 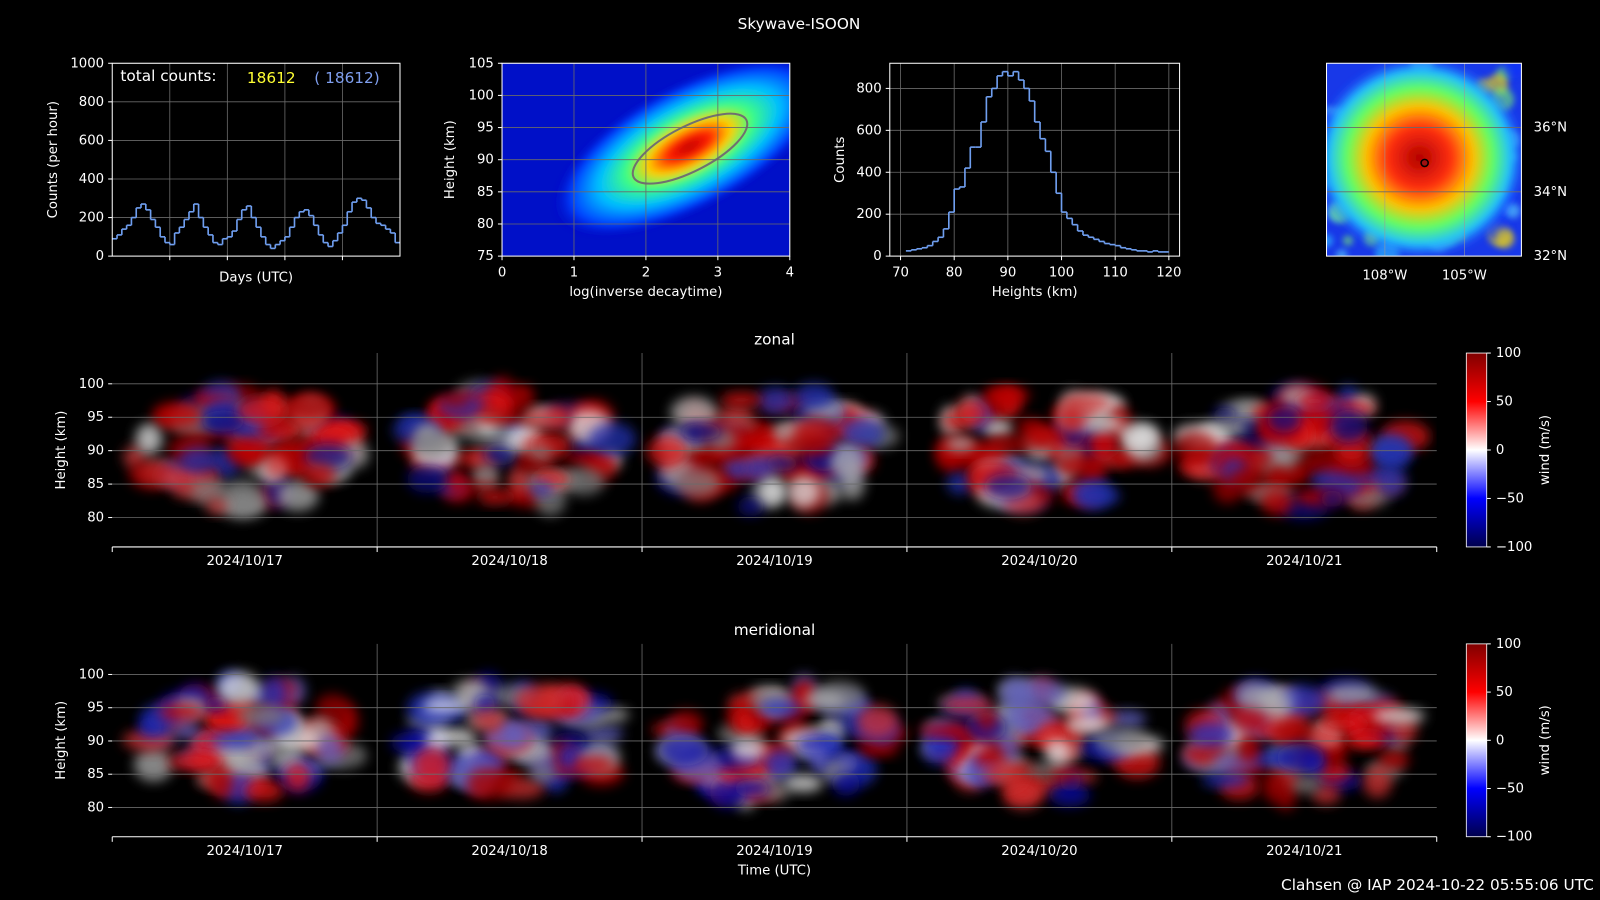 What do you see at coordinates (1514, 837) in the screenshot?
I see `colorbar-tick-label: −100` at bounding box center [1514, 837].